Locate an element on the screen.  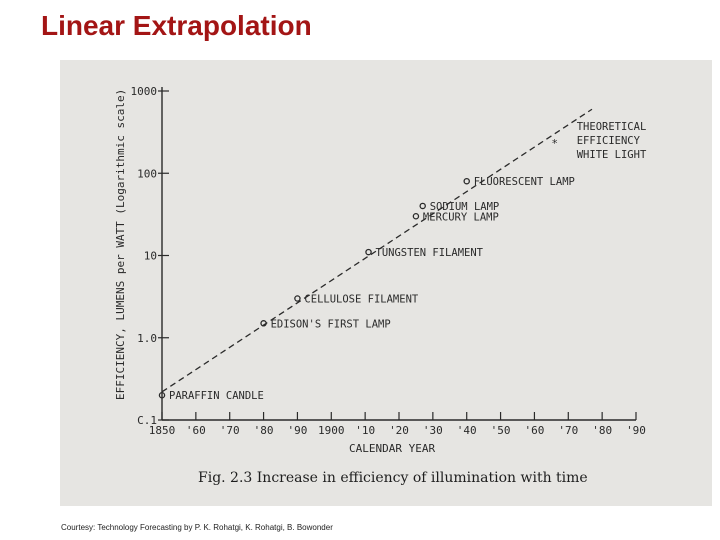
x-tick-label: 1900 is located at coordinates (331, 430).